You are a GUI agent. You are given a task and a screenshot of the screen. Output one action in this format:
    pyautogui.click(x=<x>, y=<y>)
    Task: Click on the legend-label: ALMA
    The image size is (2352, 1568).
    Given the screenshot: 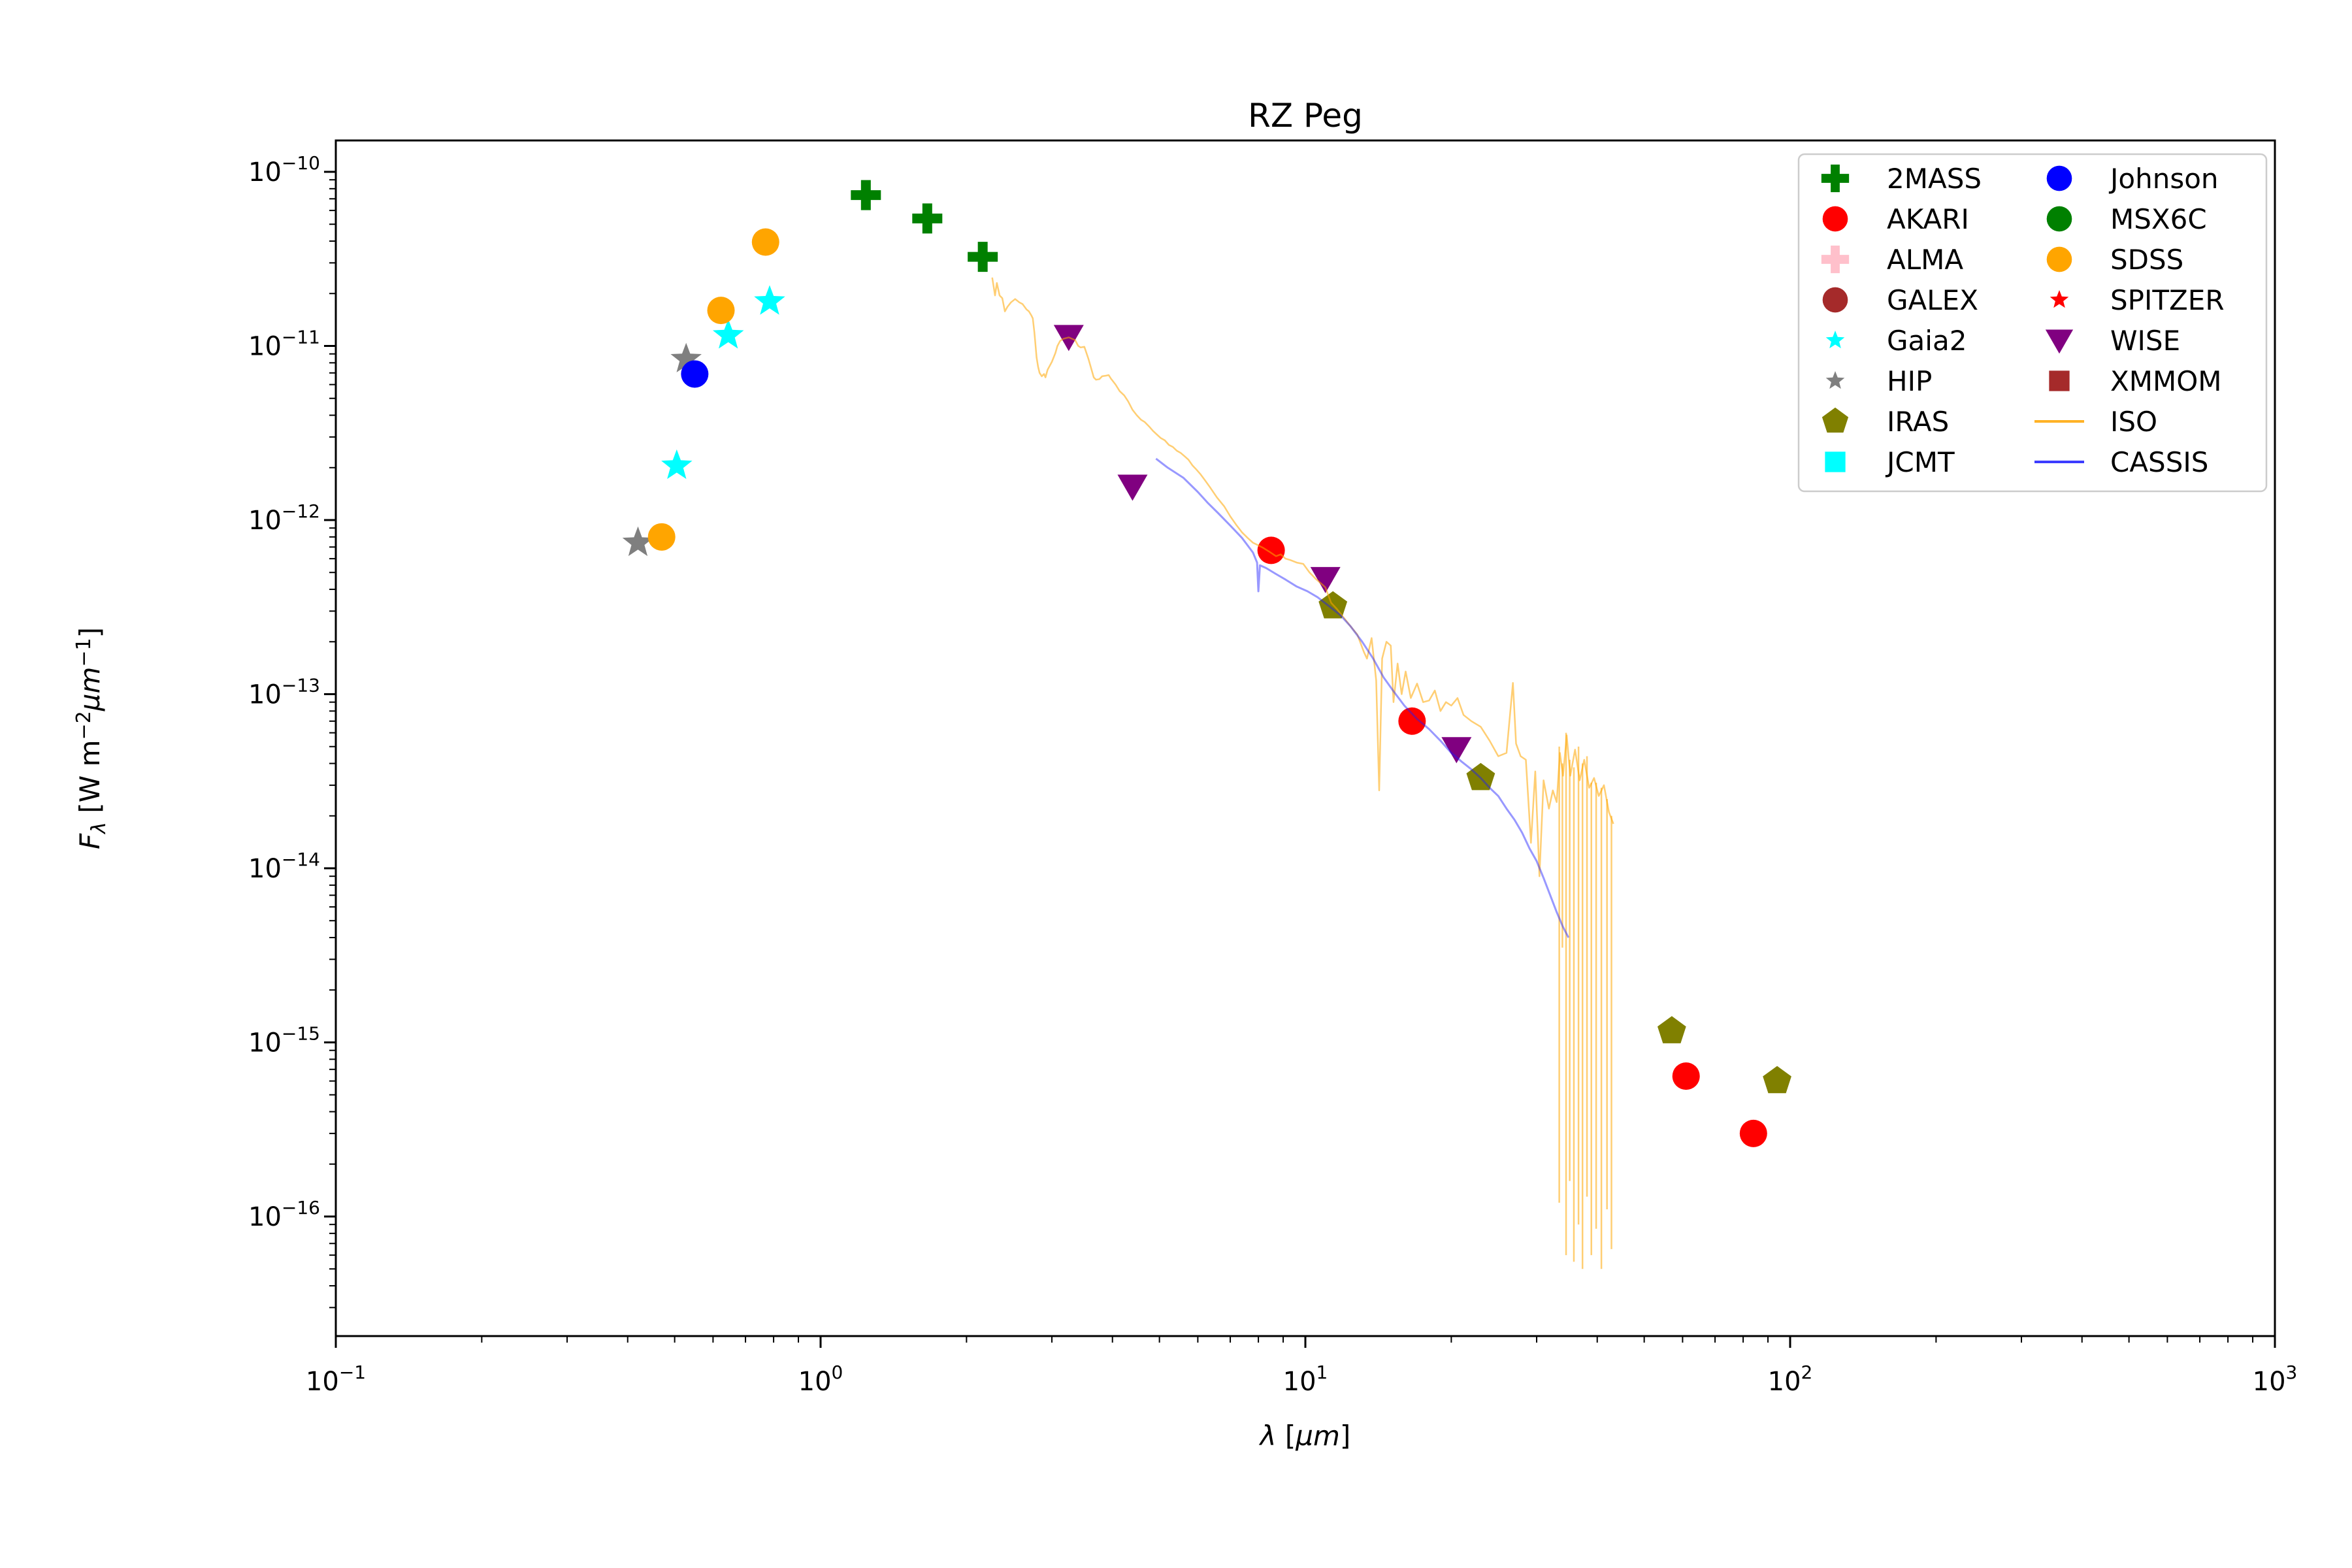 What is the action you would take?
    pyautogui.click(x=1925, y=260)
    